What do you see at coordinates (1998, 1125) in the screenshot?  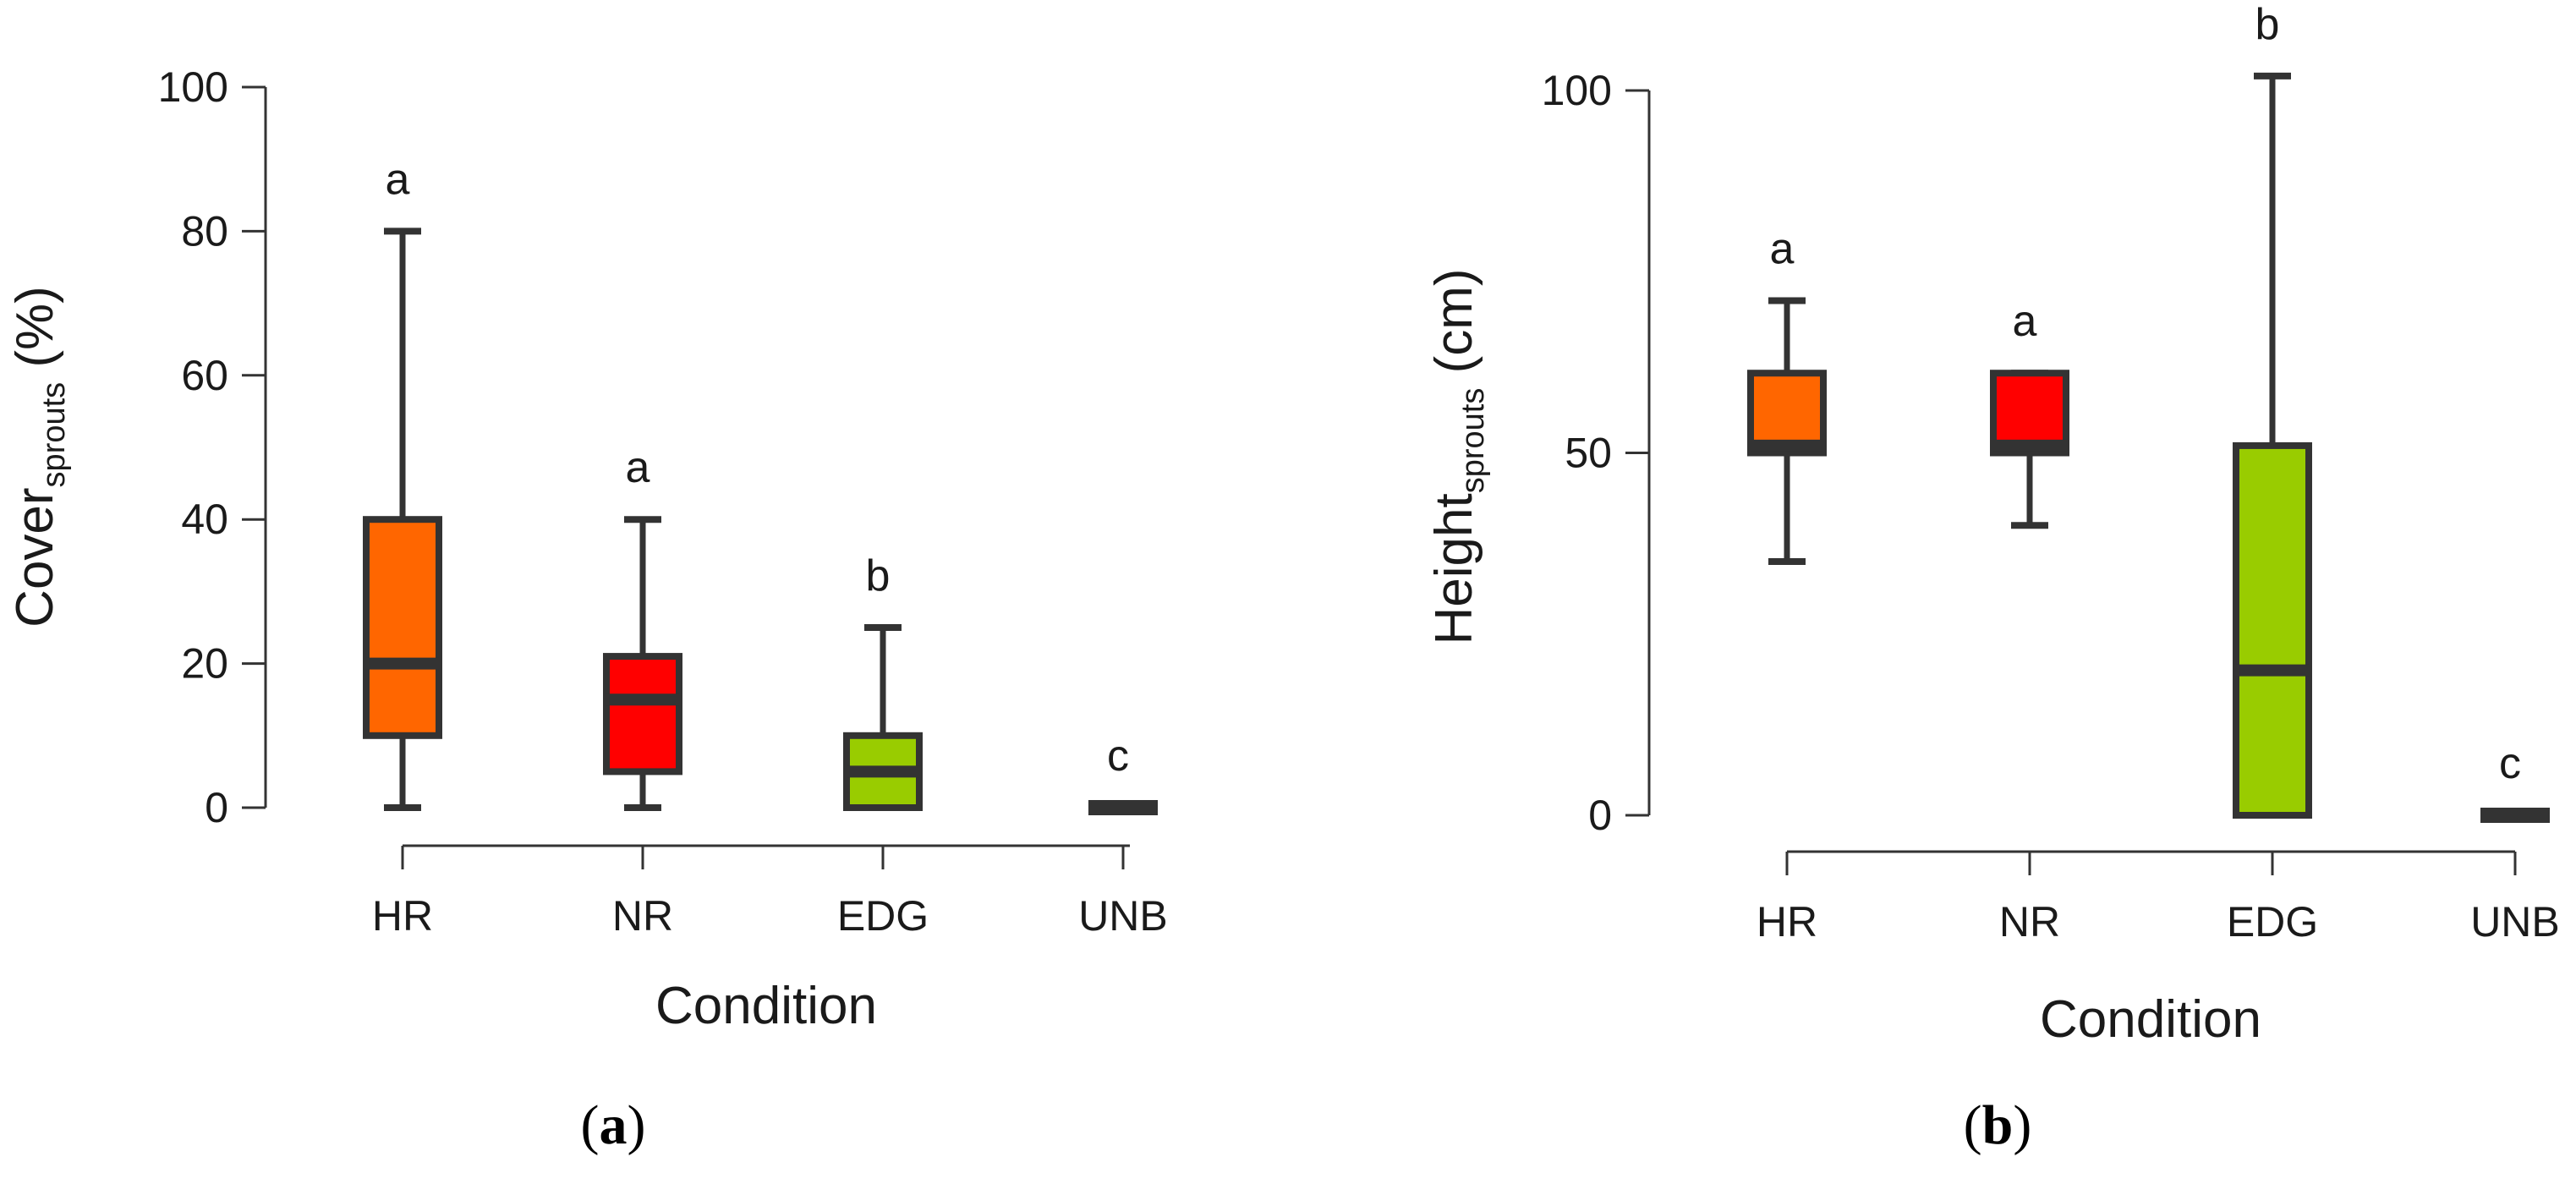 I see `panel-label: (b)` at bounding box center [1998, 1125].